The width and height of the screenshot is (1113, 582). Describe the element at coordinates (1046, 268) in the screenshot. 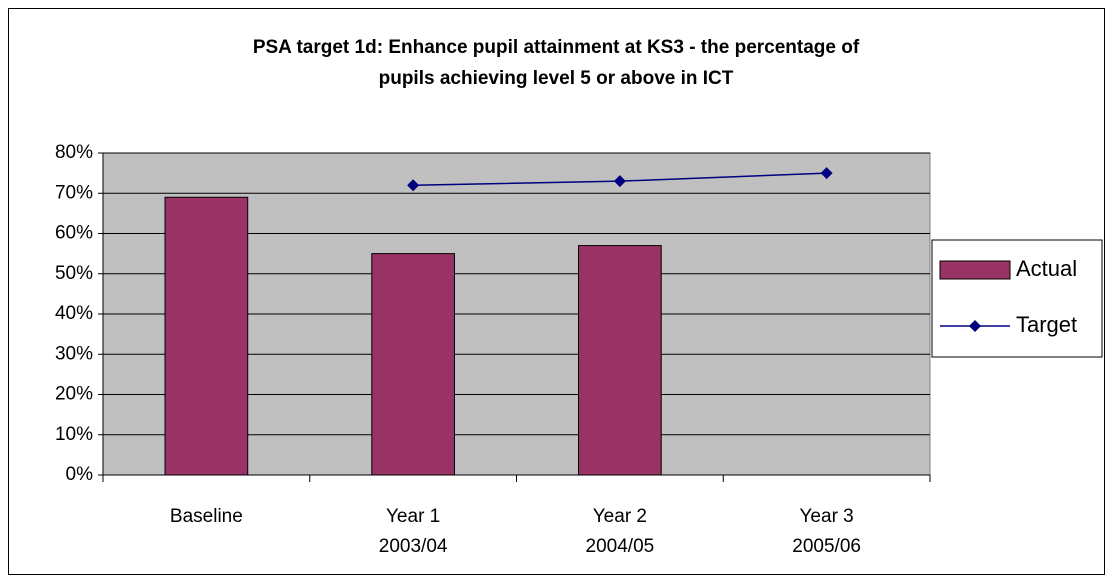

I see `legend-label: Actual` at that location.